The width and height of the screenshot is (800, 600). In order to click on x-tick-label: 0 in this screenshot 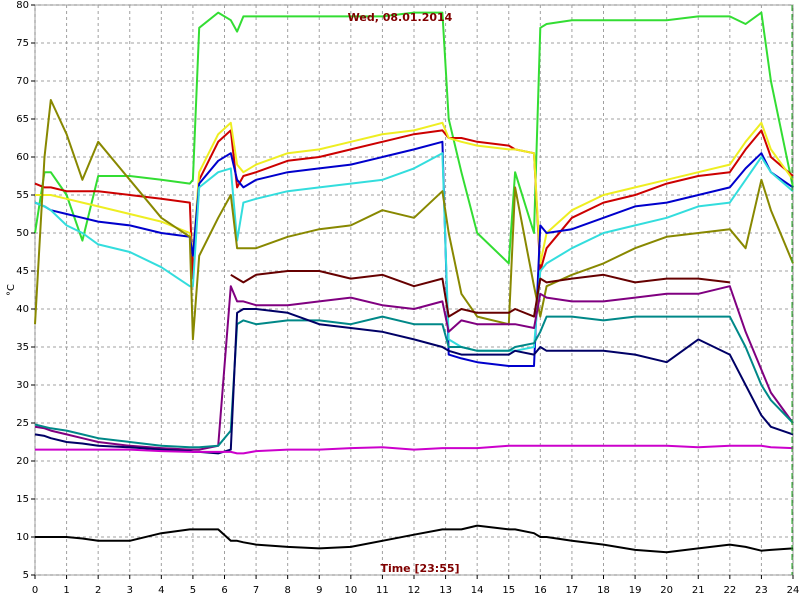, I will do `click(35, 590)`.